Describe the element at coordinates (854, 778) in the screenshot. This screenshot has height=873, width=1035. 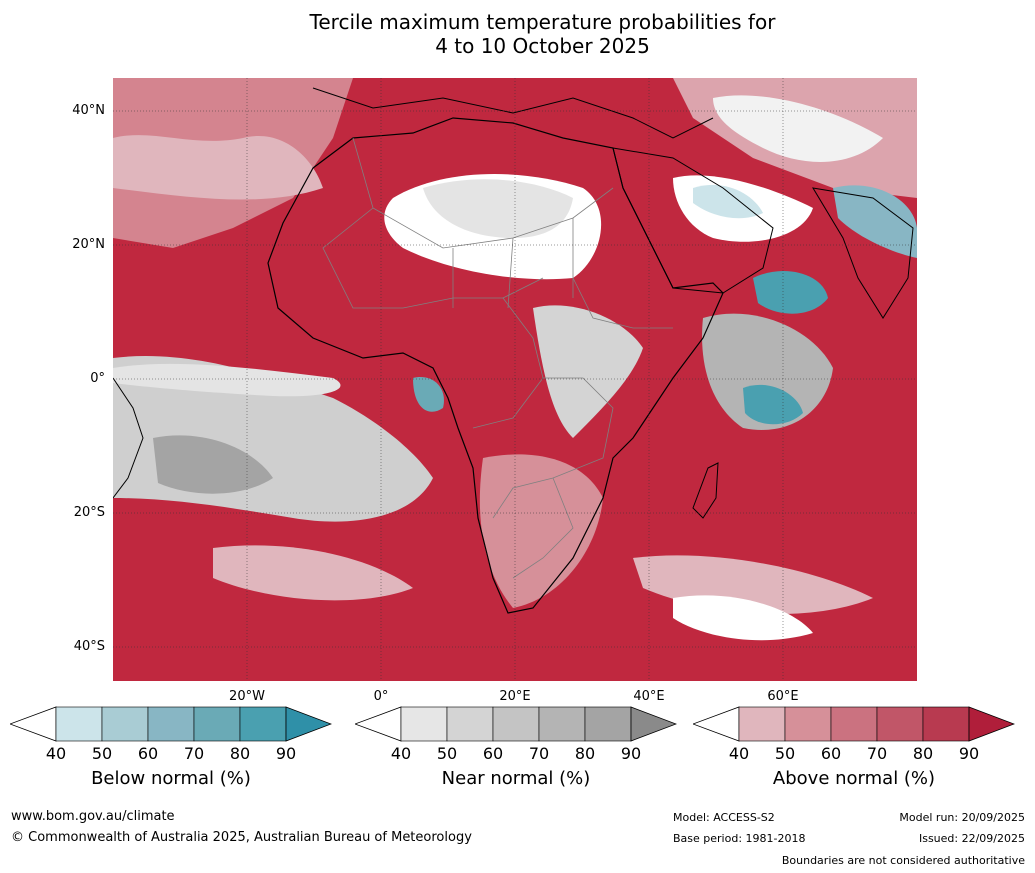
I see `above-normal-label: Above normal (%)` at that location.